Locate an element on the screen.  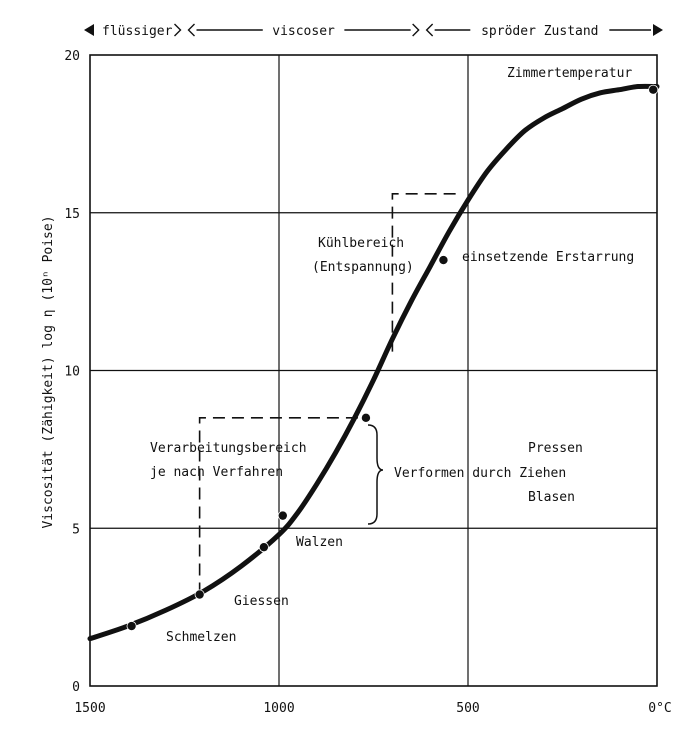
verarbeitungsbereich-range is located at coordinates (282, 506).